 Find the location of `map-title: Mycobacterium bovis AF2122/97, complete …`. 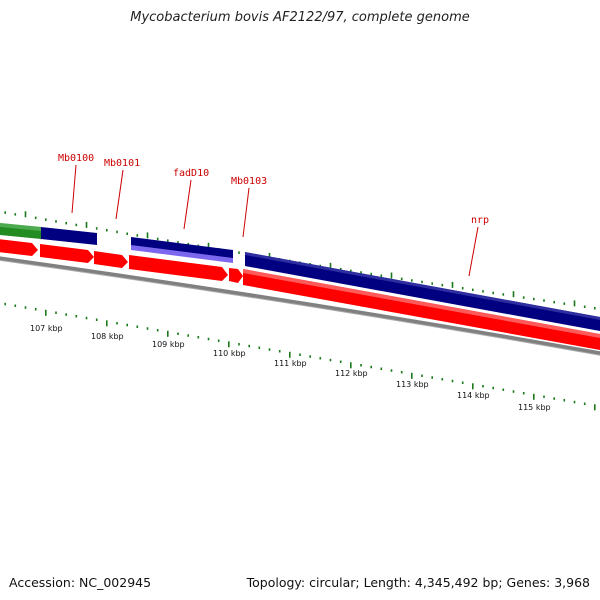

map-title: Mycobacterium bovis AF2122/97, complete … is located at coordinates (300, 17).